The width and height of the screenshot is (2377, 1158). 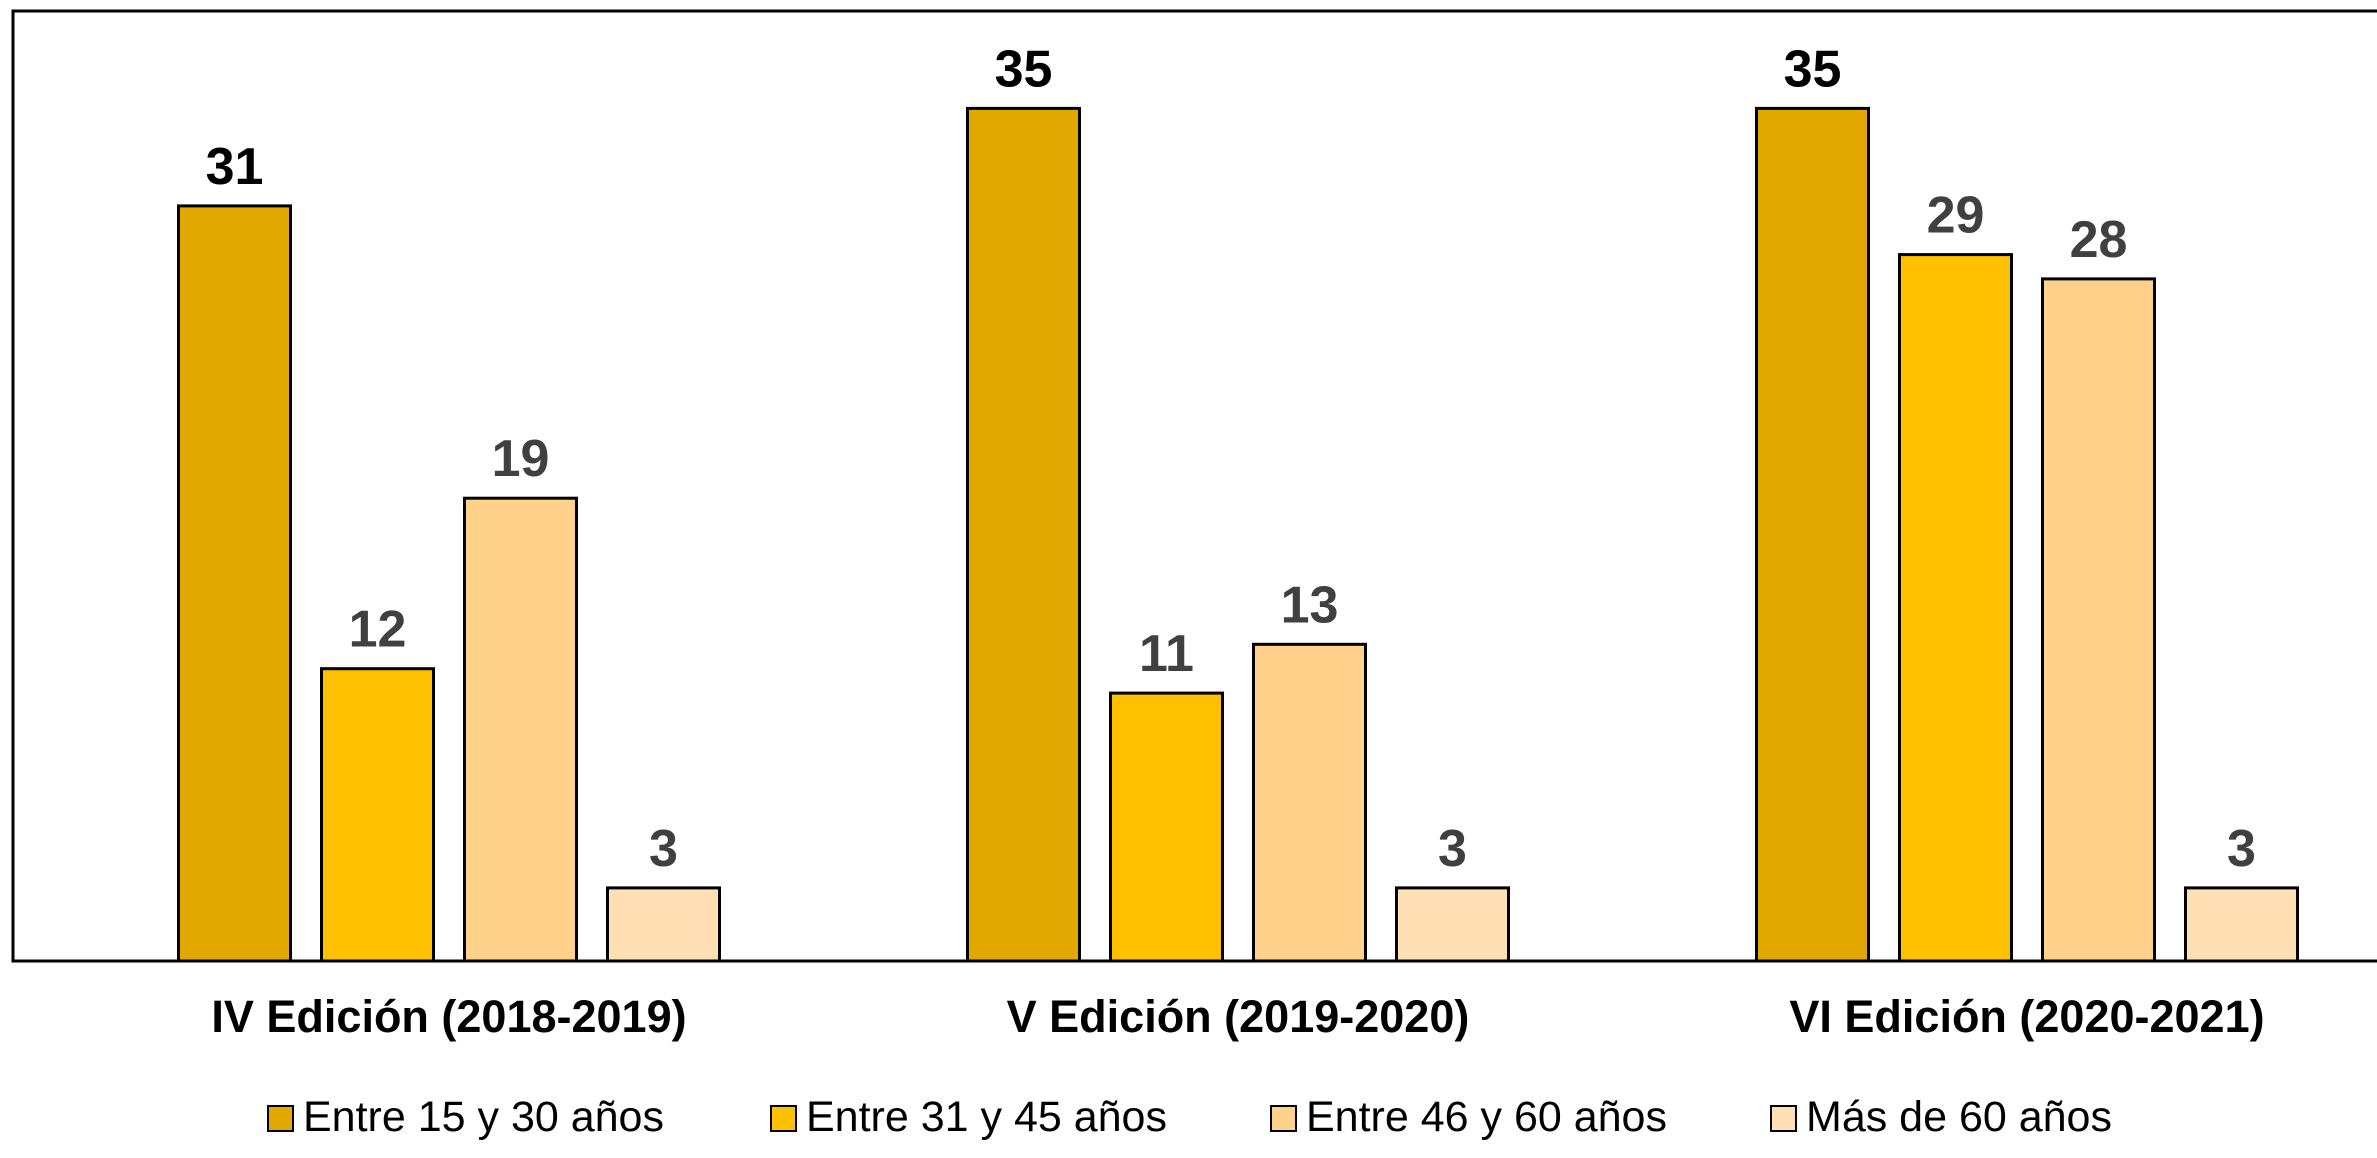 What do you see at coordinates (235, 167) in the screenshot?
I see `data-label-1-1: 31` at bounding box center [235, 167].